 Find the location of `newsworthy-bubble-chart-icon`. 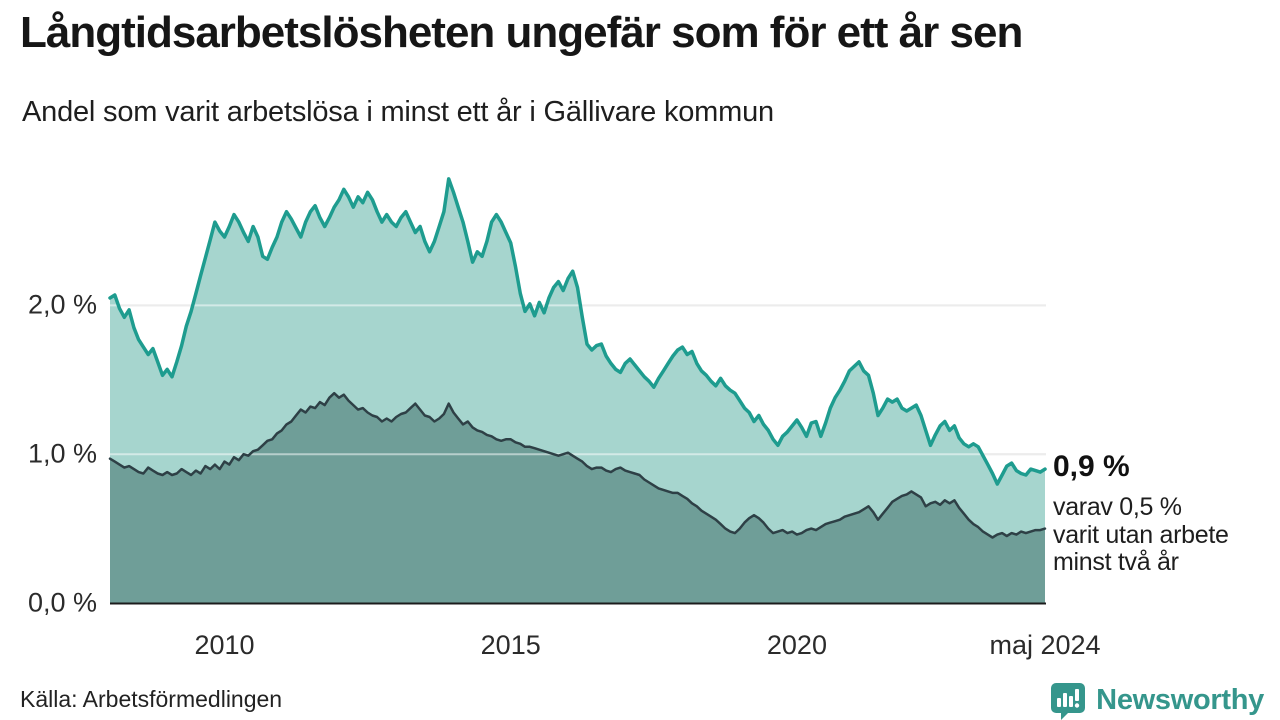

newsworthy-bubble-chart-icon is located at coordinates (1068, 701).